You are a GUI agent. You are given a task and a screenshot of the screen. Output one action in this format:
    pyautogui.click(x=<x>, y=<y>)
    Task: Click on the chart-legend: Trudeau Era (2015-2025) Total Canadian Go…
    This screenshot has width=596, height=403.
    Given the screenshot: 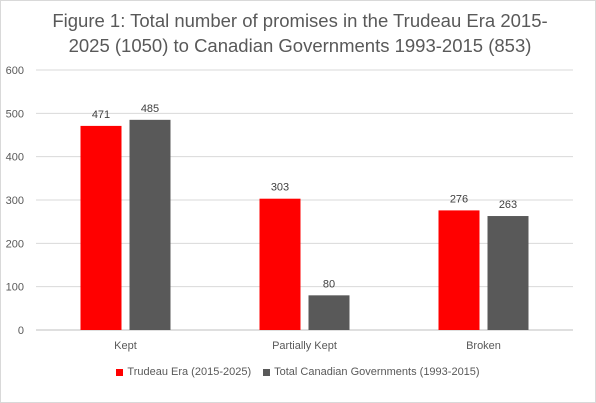 What is the action you would take?
    pyautogui.click(x=298, y=372)
    